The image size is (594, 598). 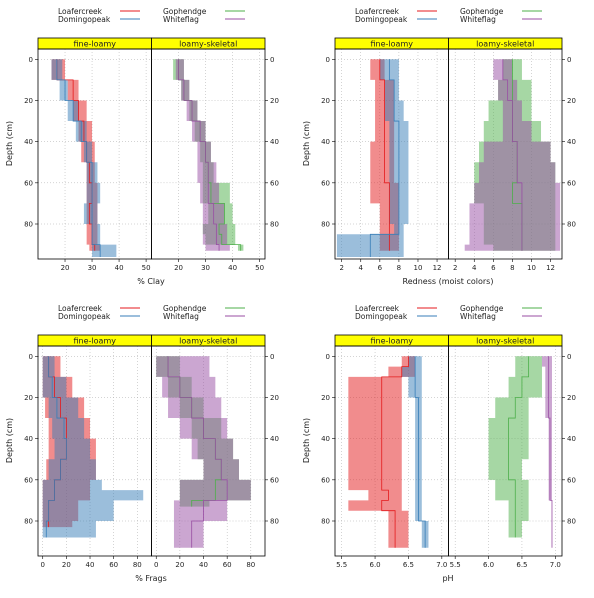 What do you see at coordinates (521, 565) in the screenshot?
I see `x-tick-label: 6.5` at bounding box center [521, 565].